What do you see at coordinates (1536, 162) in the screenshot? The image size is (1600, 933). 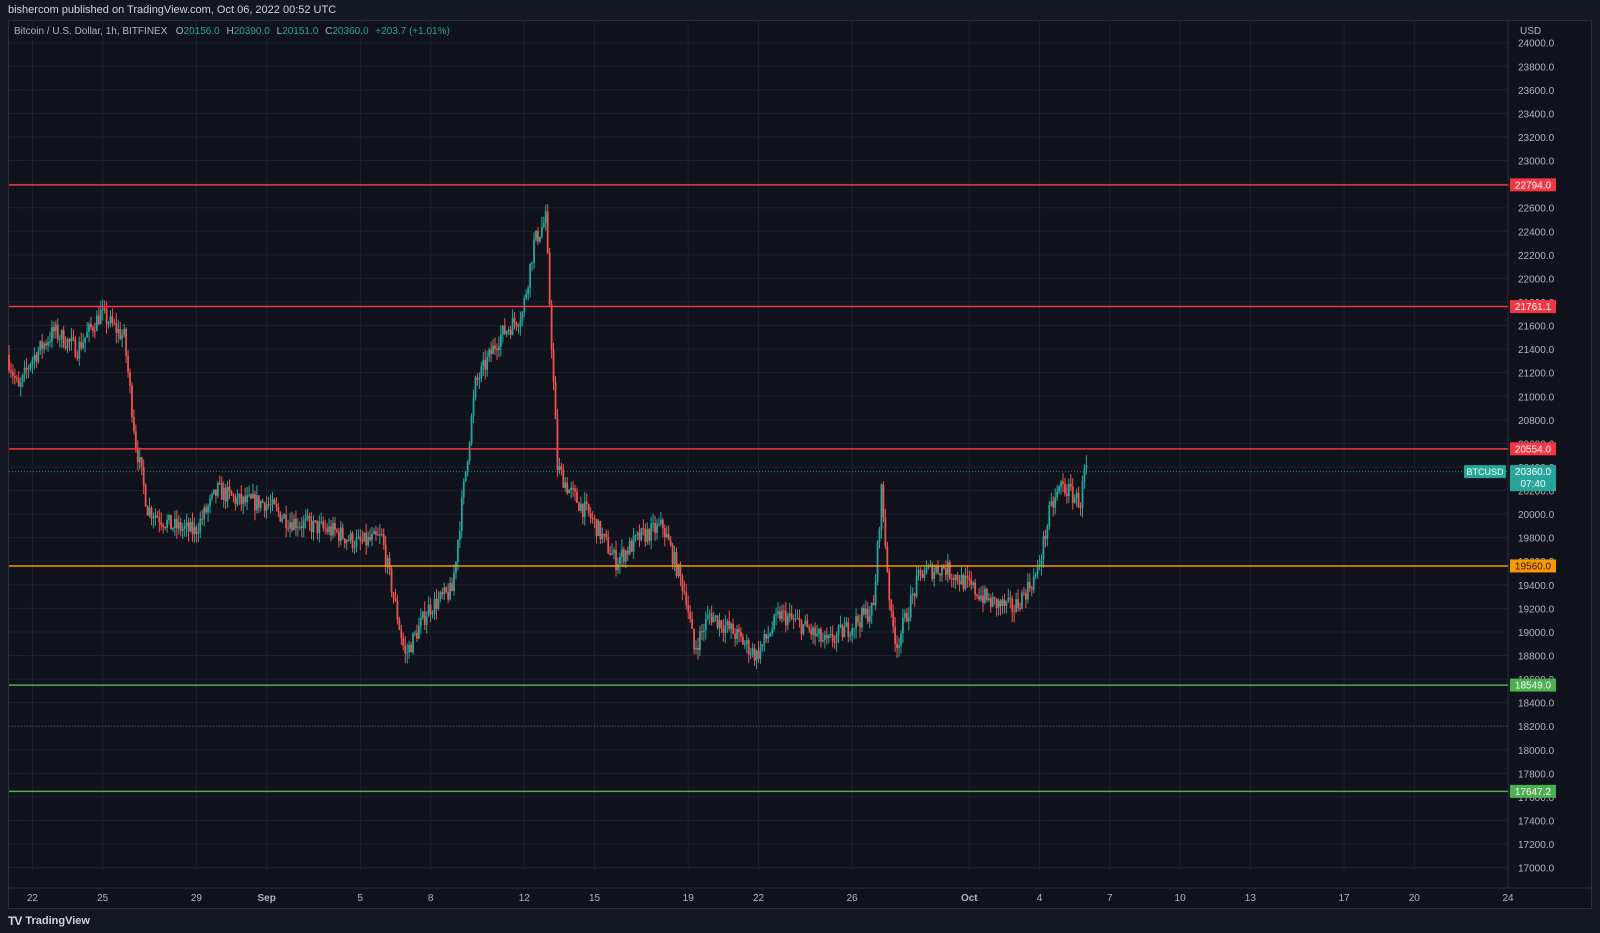 I see `price-tick-label: 23000.0` at bounding box center [1536, 162].